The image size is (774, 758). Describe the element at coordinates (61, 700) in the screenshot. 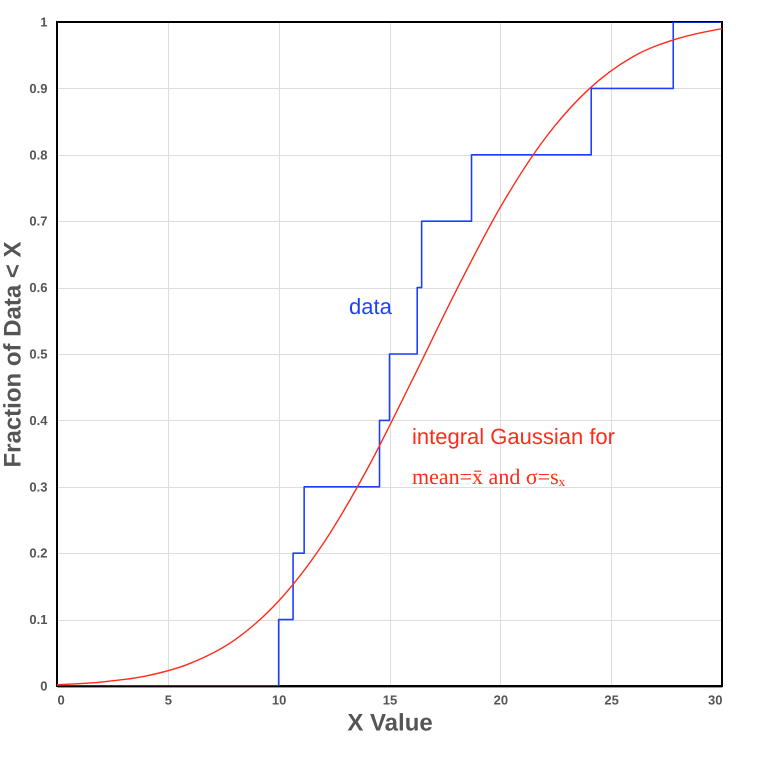

I see `x-tick-label: 0` at that location.